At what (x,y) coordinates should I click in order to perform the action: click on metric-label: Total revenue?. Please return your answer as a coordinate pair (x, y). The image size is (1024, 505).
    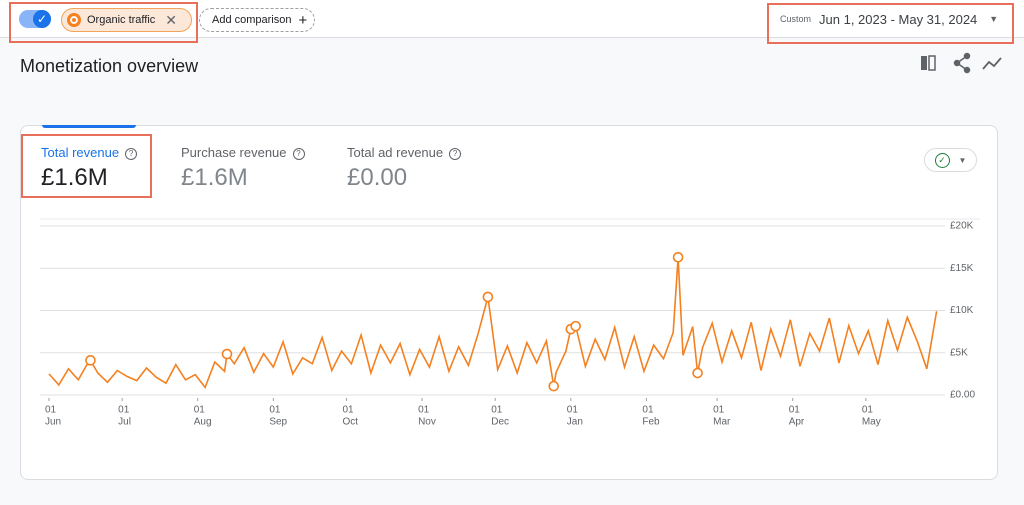
    Looking at the image, I should click on (89, 152).